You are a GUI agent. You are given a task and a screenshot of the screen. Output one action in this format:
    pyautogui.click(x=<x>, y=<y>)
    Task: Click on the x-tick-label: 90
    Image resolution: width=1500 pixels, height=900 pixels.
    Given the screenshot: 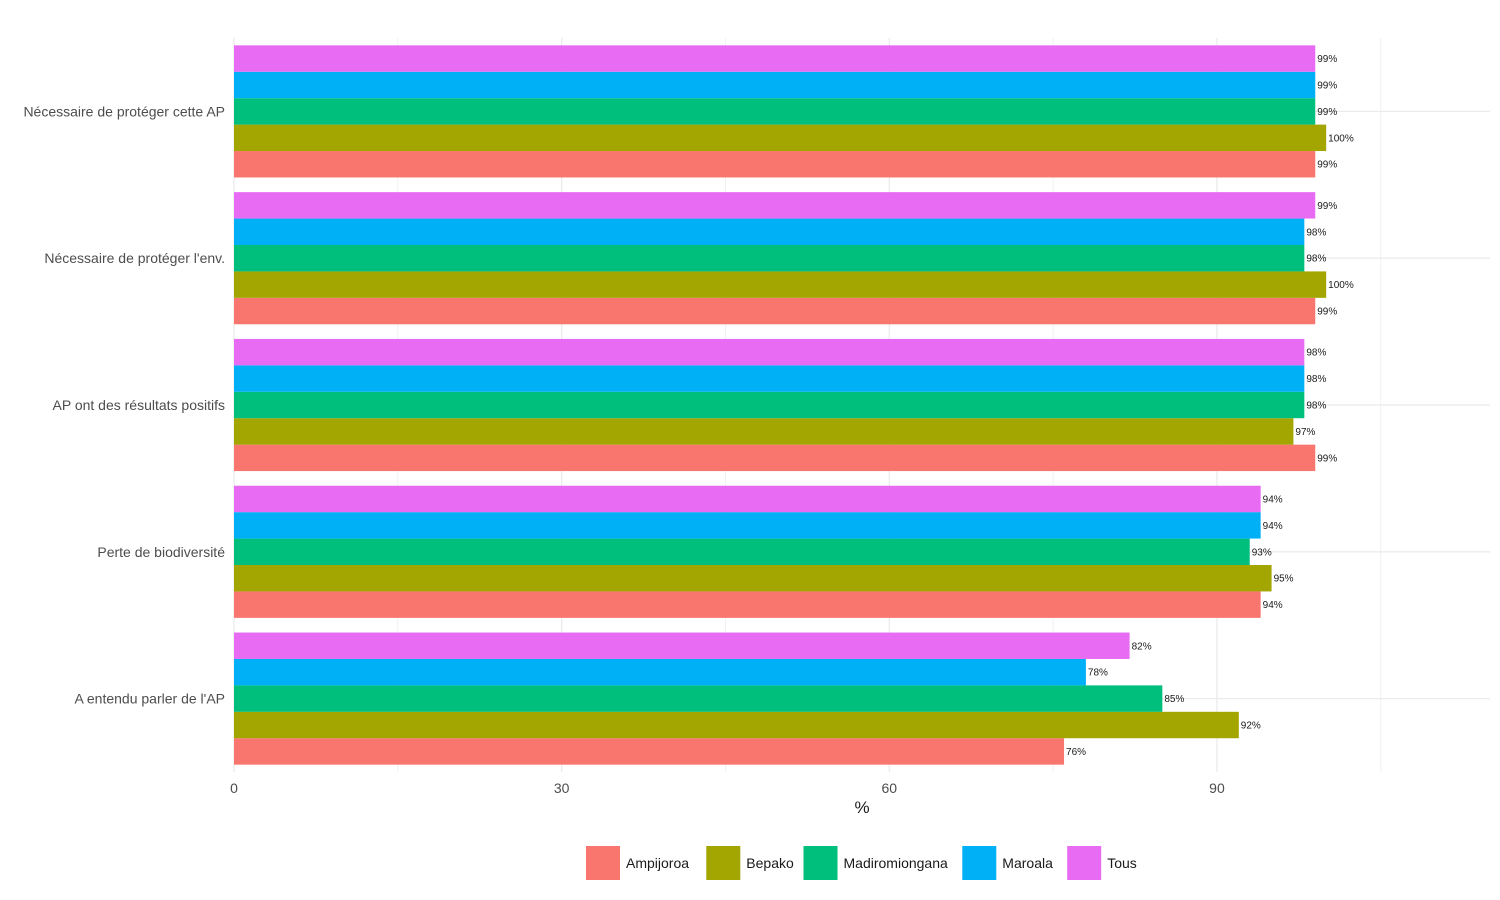 What is the action you would take?
    pyautogui.click(x=1217, y=788)
    